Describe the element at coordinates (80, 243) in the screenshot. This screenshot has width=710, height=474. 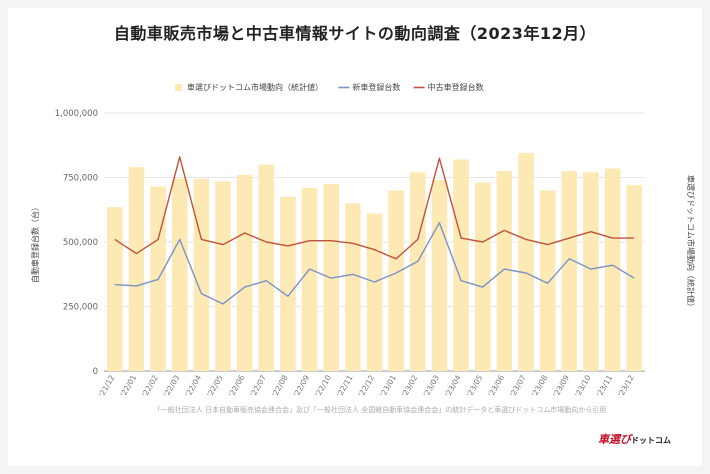
I see `y-tick-label: 500,000` at that location.